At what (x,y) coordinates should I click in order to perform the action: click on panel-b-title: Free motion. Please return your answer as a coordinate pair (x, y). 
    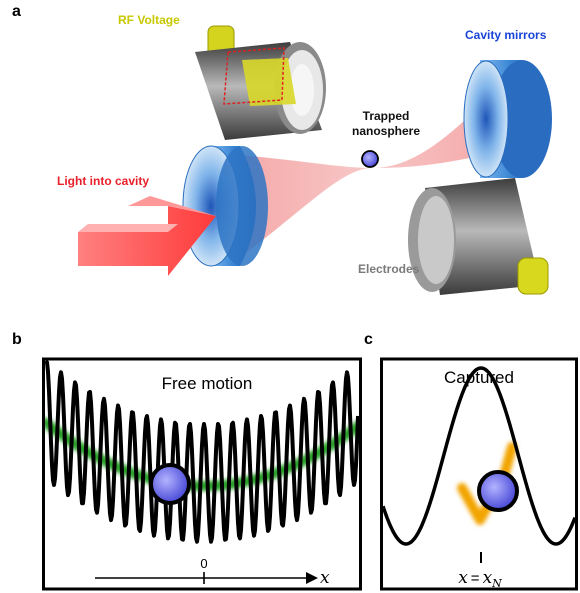
    Looking at the image, I should click on (207, 383).